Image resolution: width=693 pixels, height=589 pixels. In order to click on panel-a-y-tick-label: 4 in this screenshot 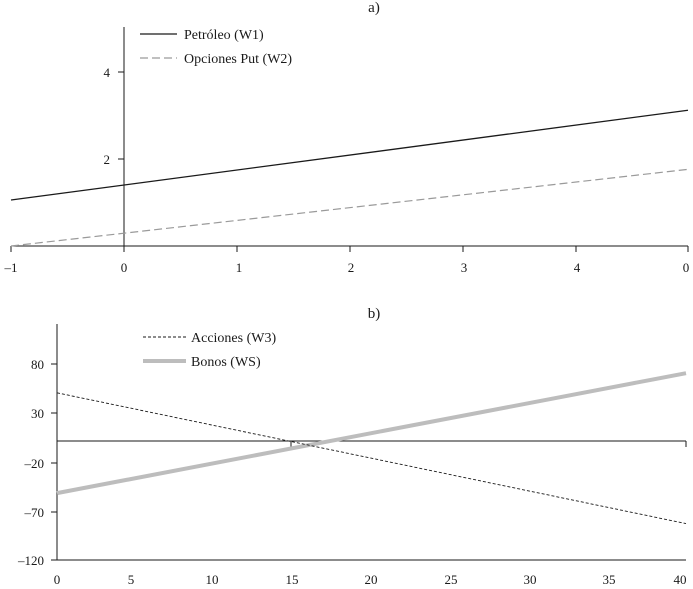, I will do `click(107, 72)`.